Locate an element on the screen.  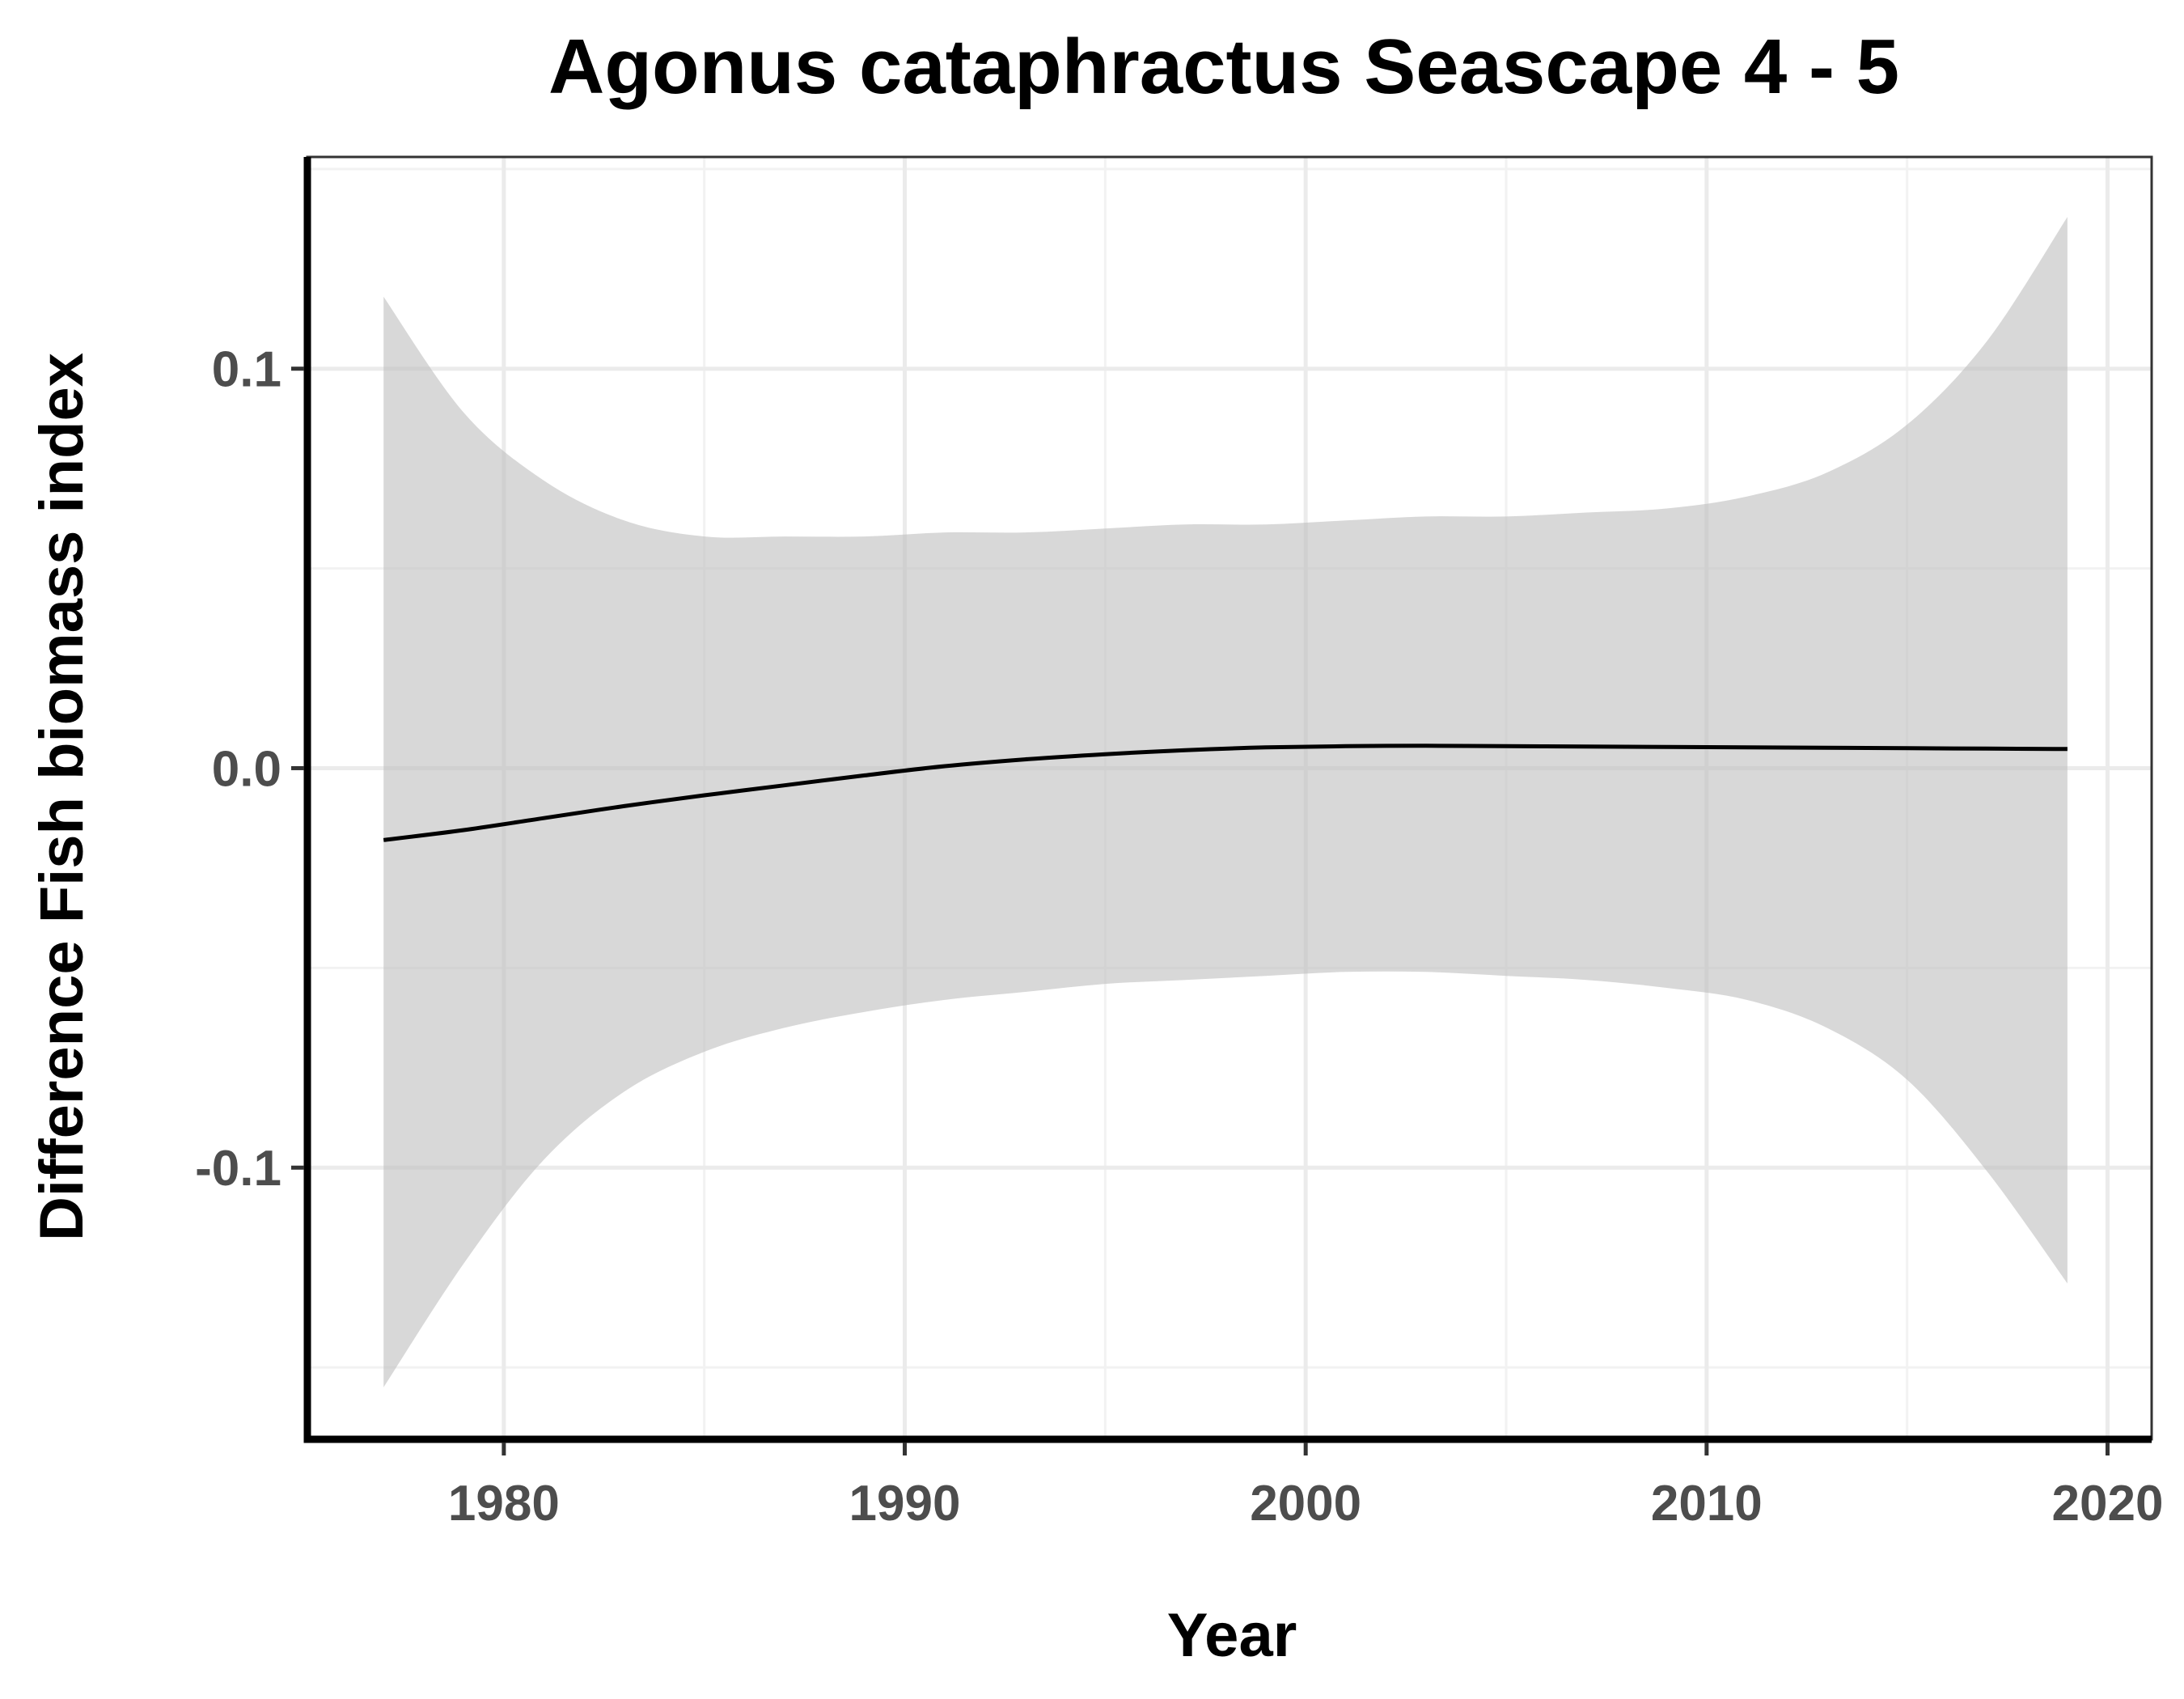
x-axis-ticks: 1980 1990 2000 2010 2020 is located at coordinates (1306, 1487).